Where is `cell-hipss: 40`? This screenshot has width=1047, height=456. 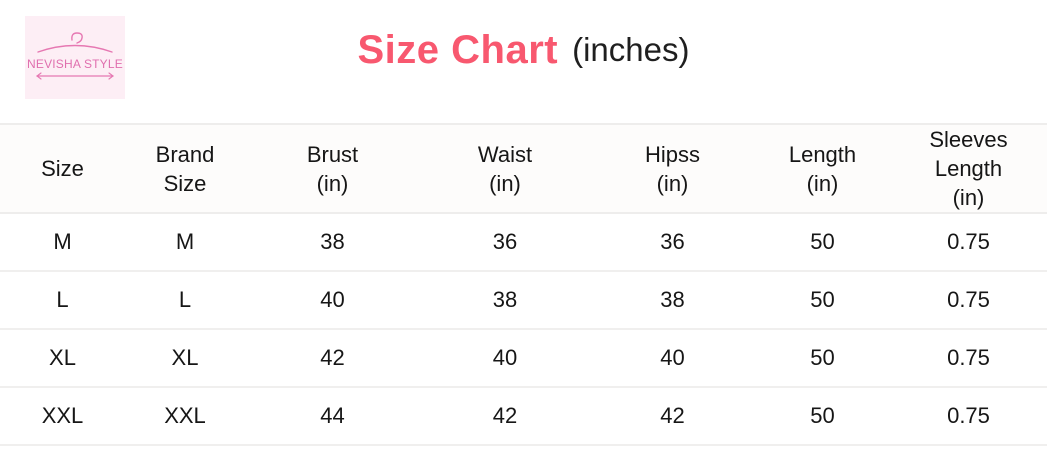
cell-hipss: 40 is located at coordinates (672, 359).